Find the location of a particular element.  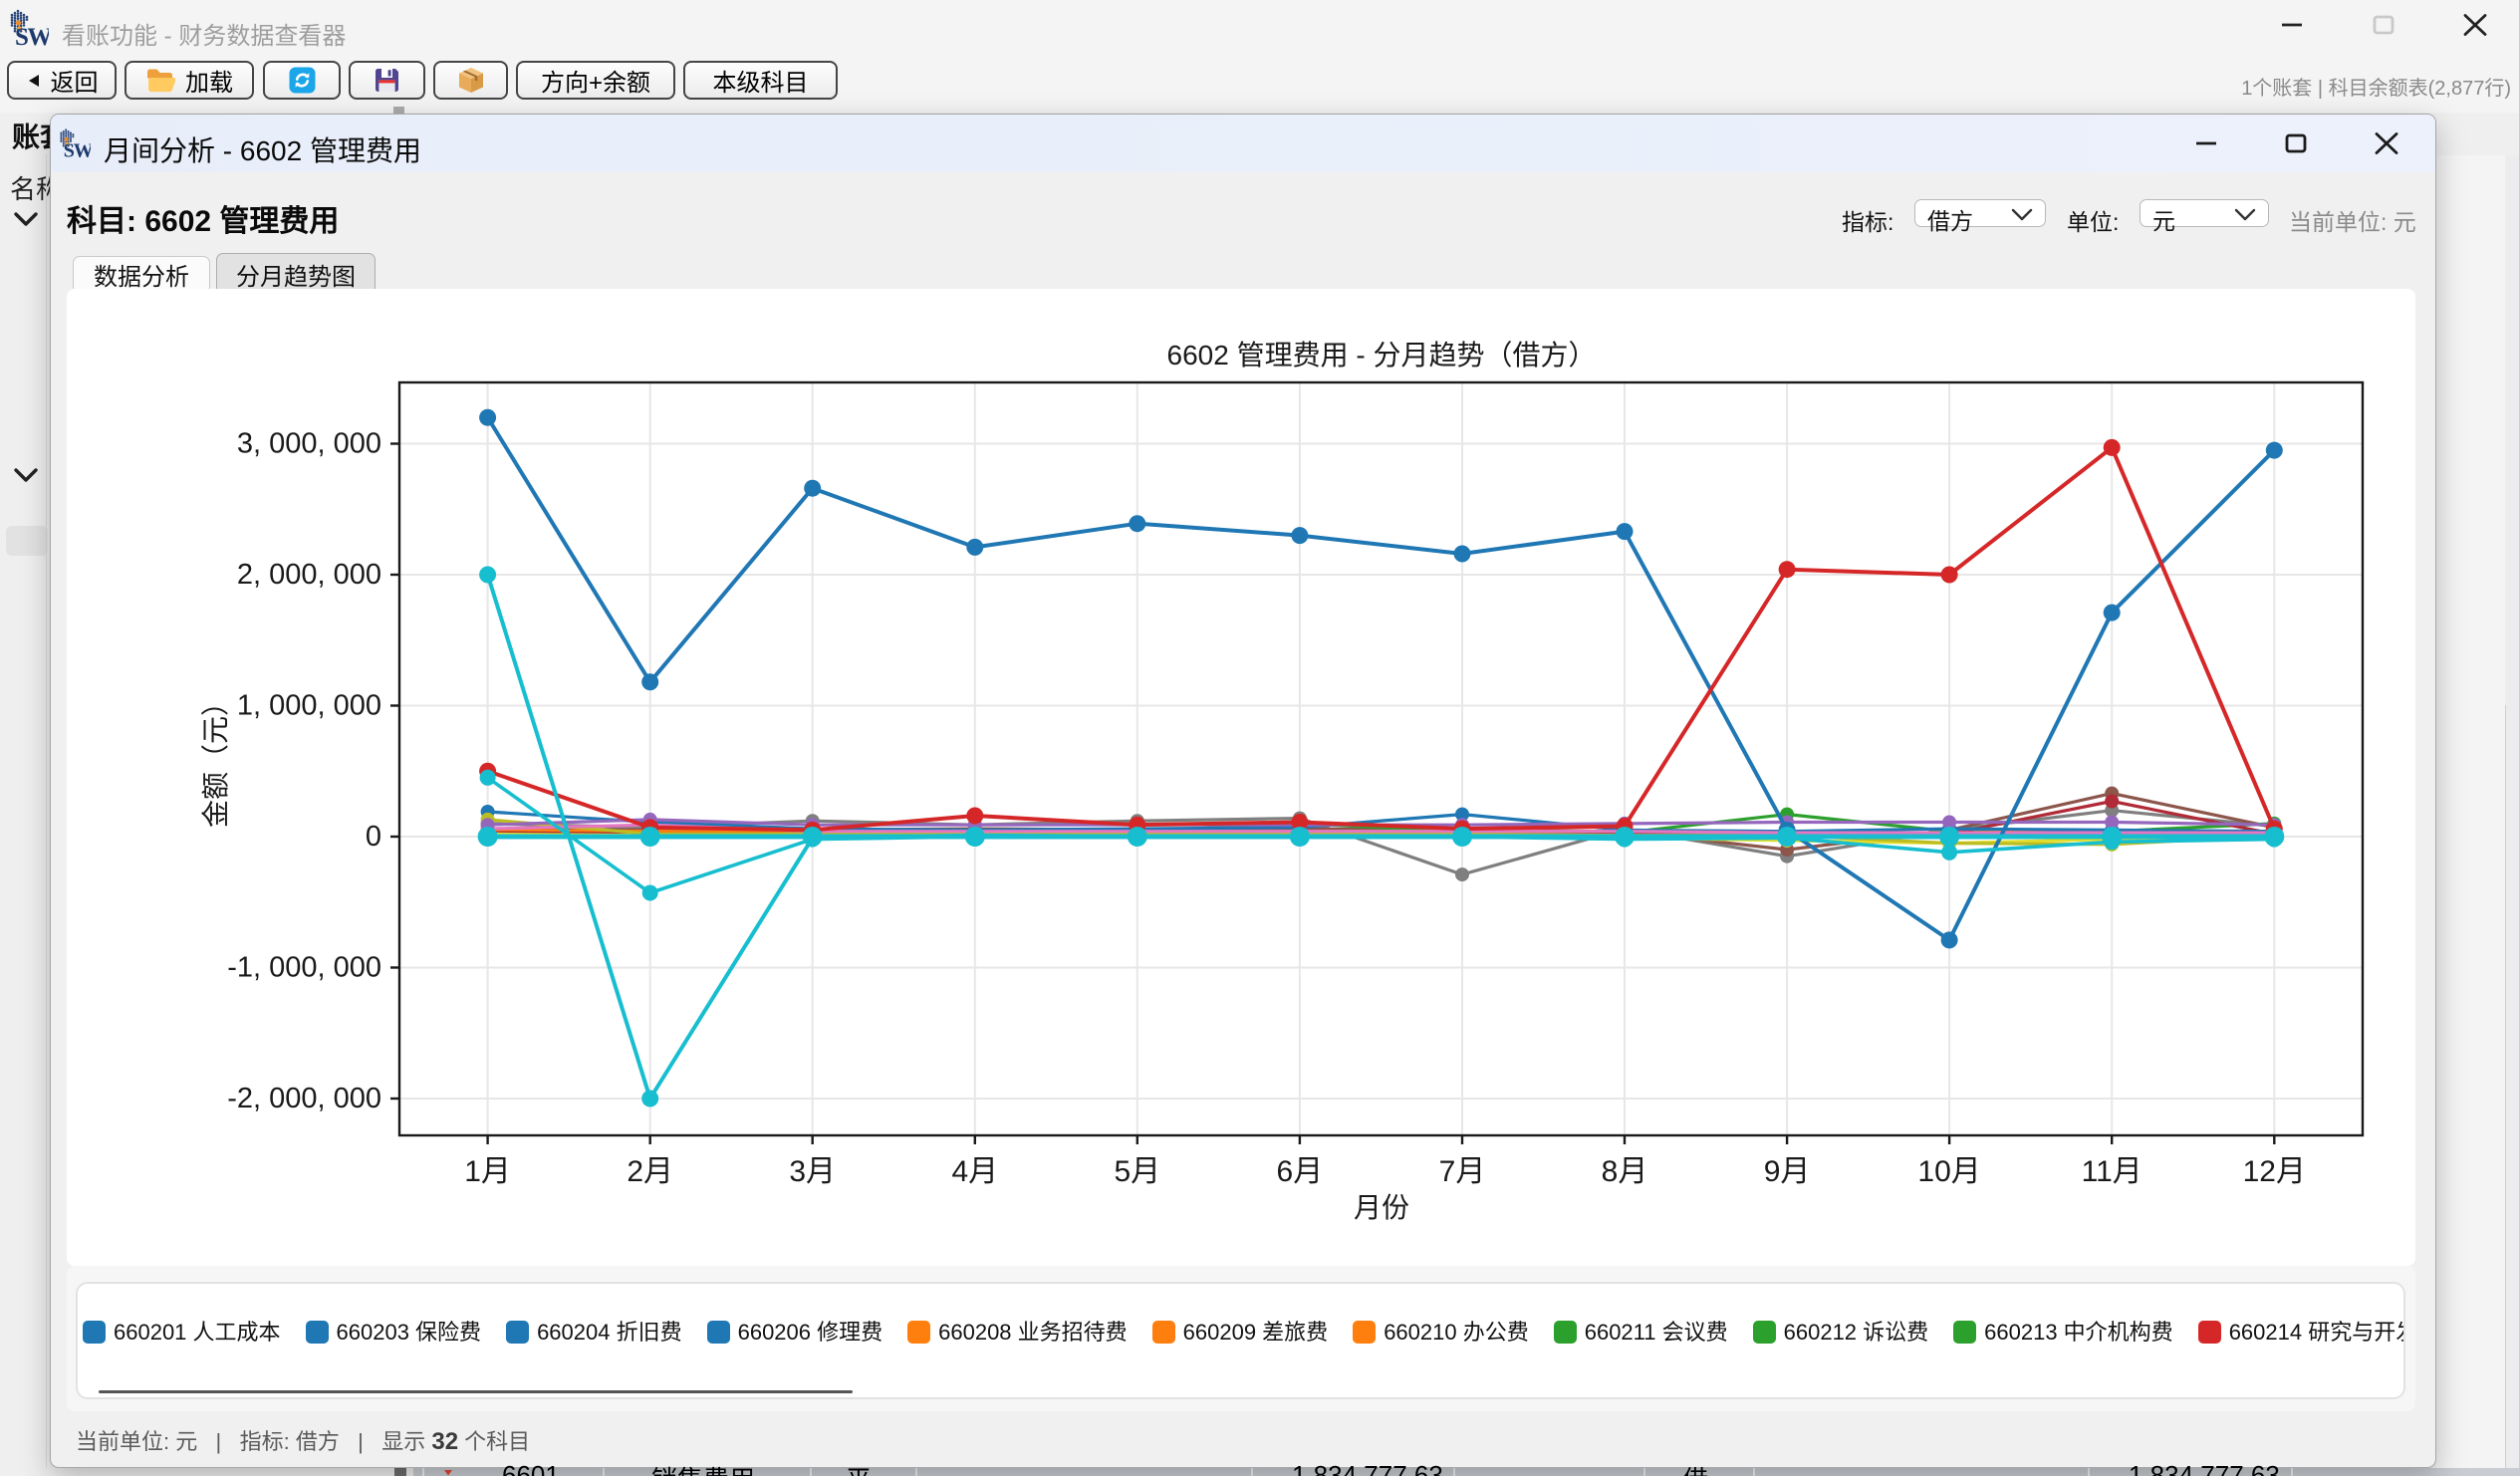

svg-text: -1, 000, 000 is located at coordinates (304, 968).